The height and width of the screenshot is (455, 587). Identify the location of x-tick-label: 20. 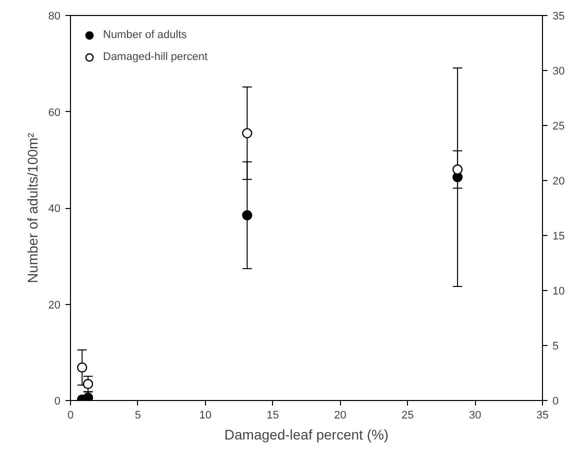
(340, 416).